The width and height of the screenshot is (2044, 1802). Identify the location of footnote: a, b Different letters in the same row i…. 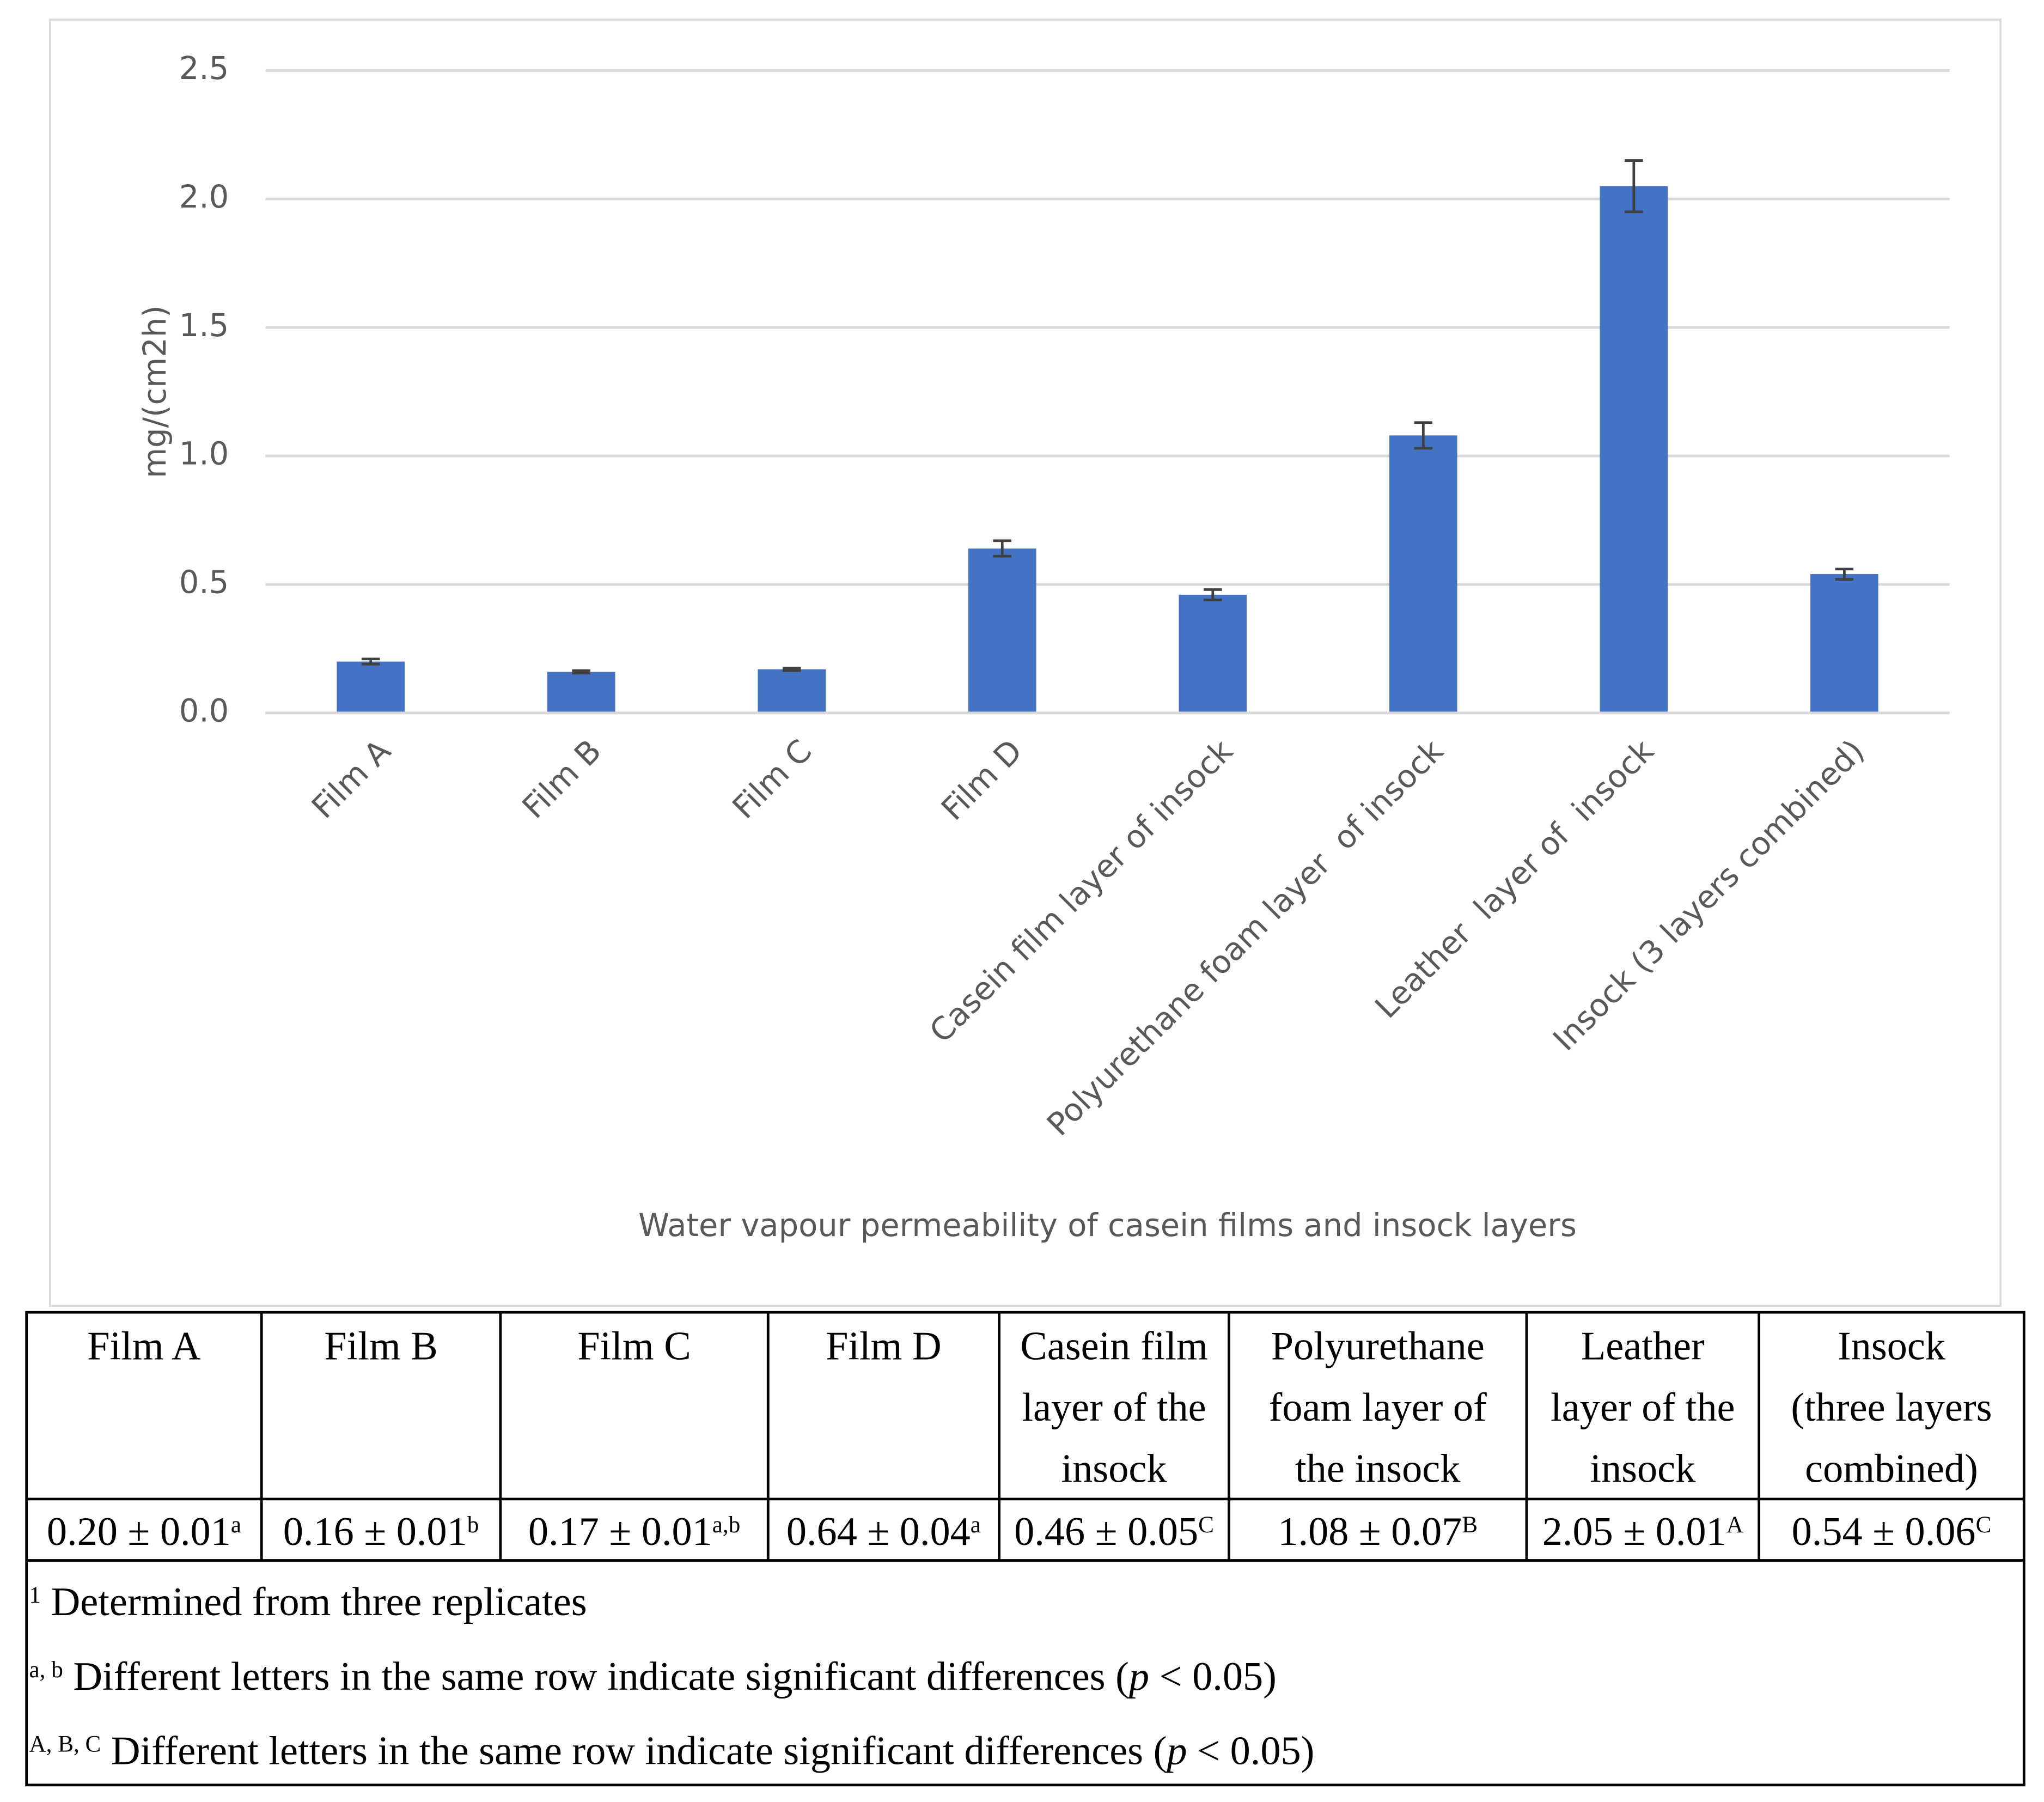
(653, 1676).